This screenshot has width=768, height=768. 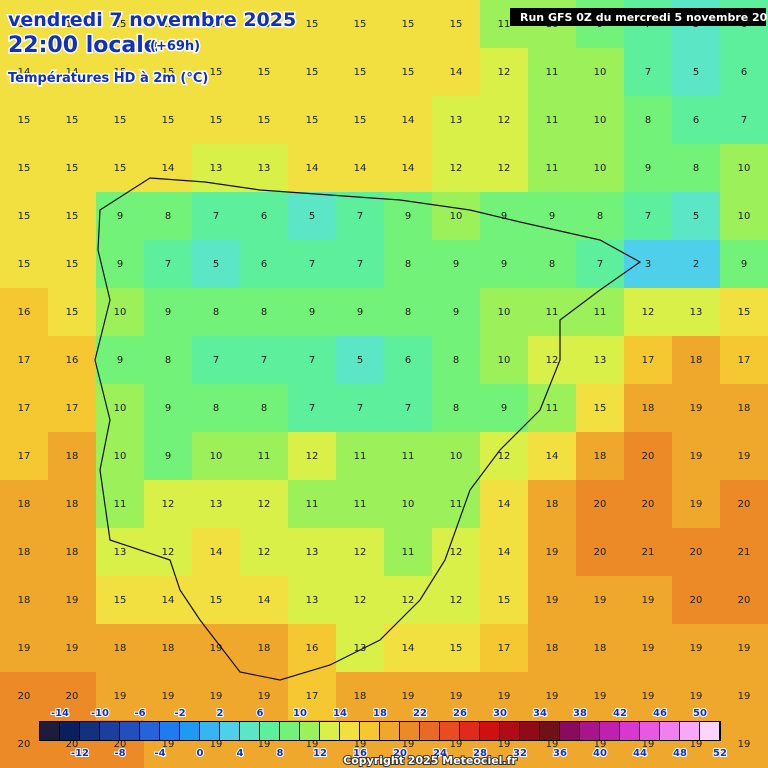 I want to click on date: vendredi 7 novembre 2025, so click(x=152, y=20).